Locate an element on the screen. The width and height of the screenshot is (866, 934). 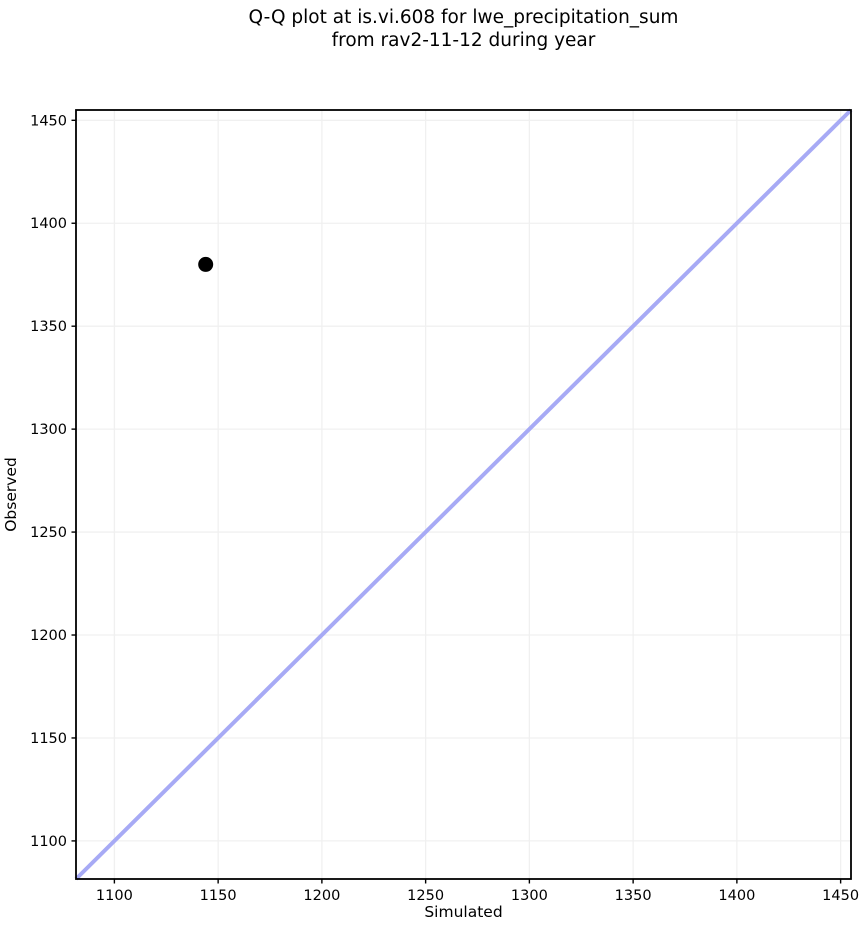
x-tick-label: 1150 is located at coordinates (218, 896).